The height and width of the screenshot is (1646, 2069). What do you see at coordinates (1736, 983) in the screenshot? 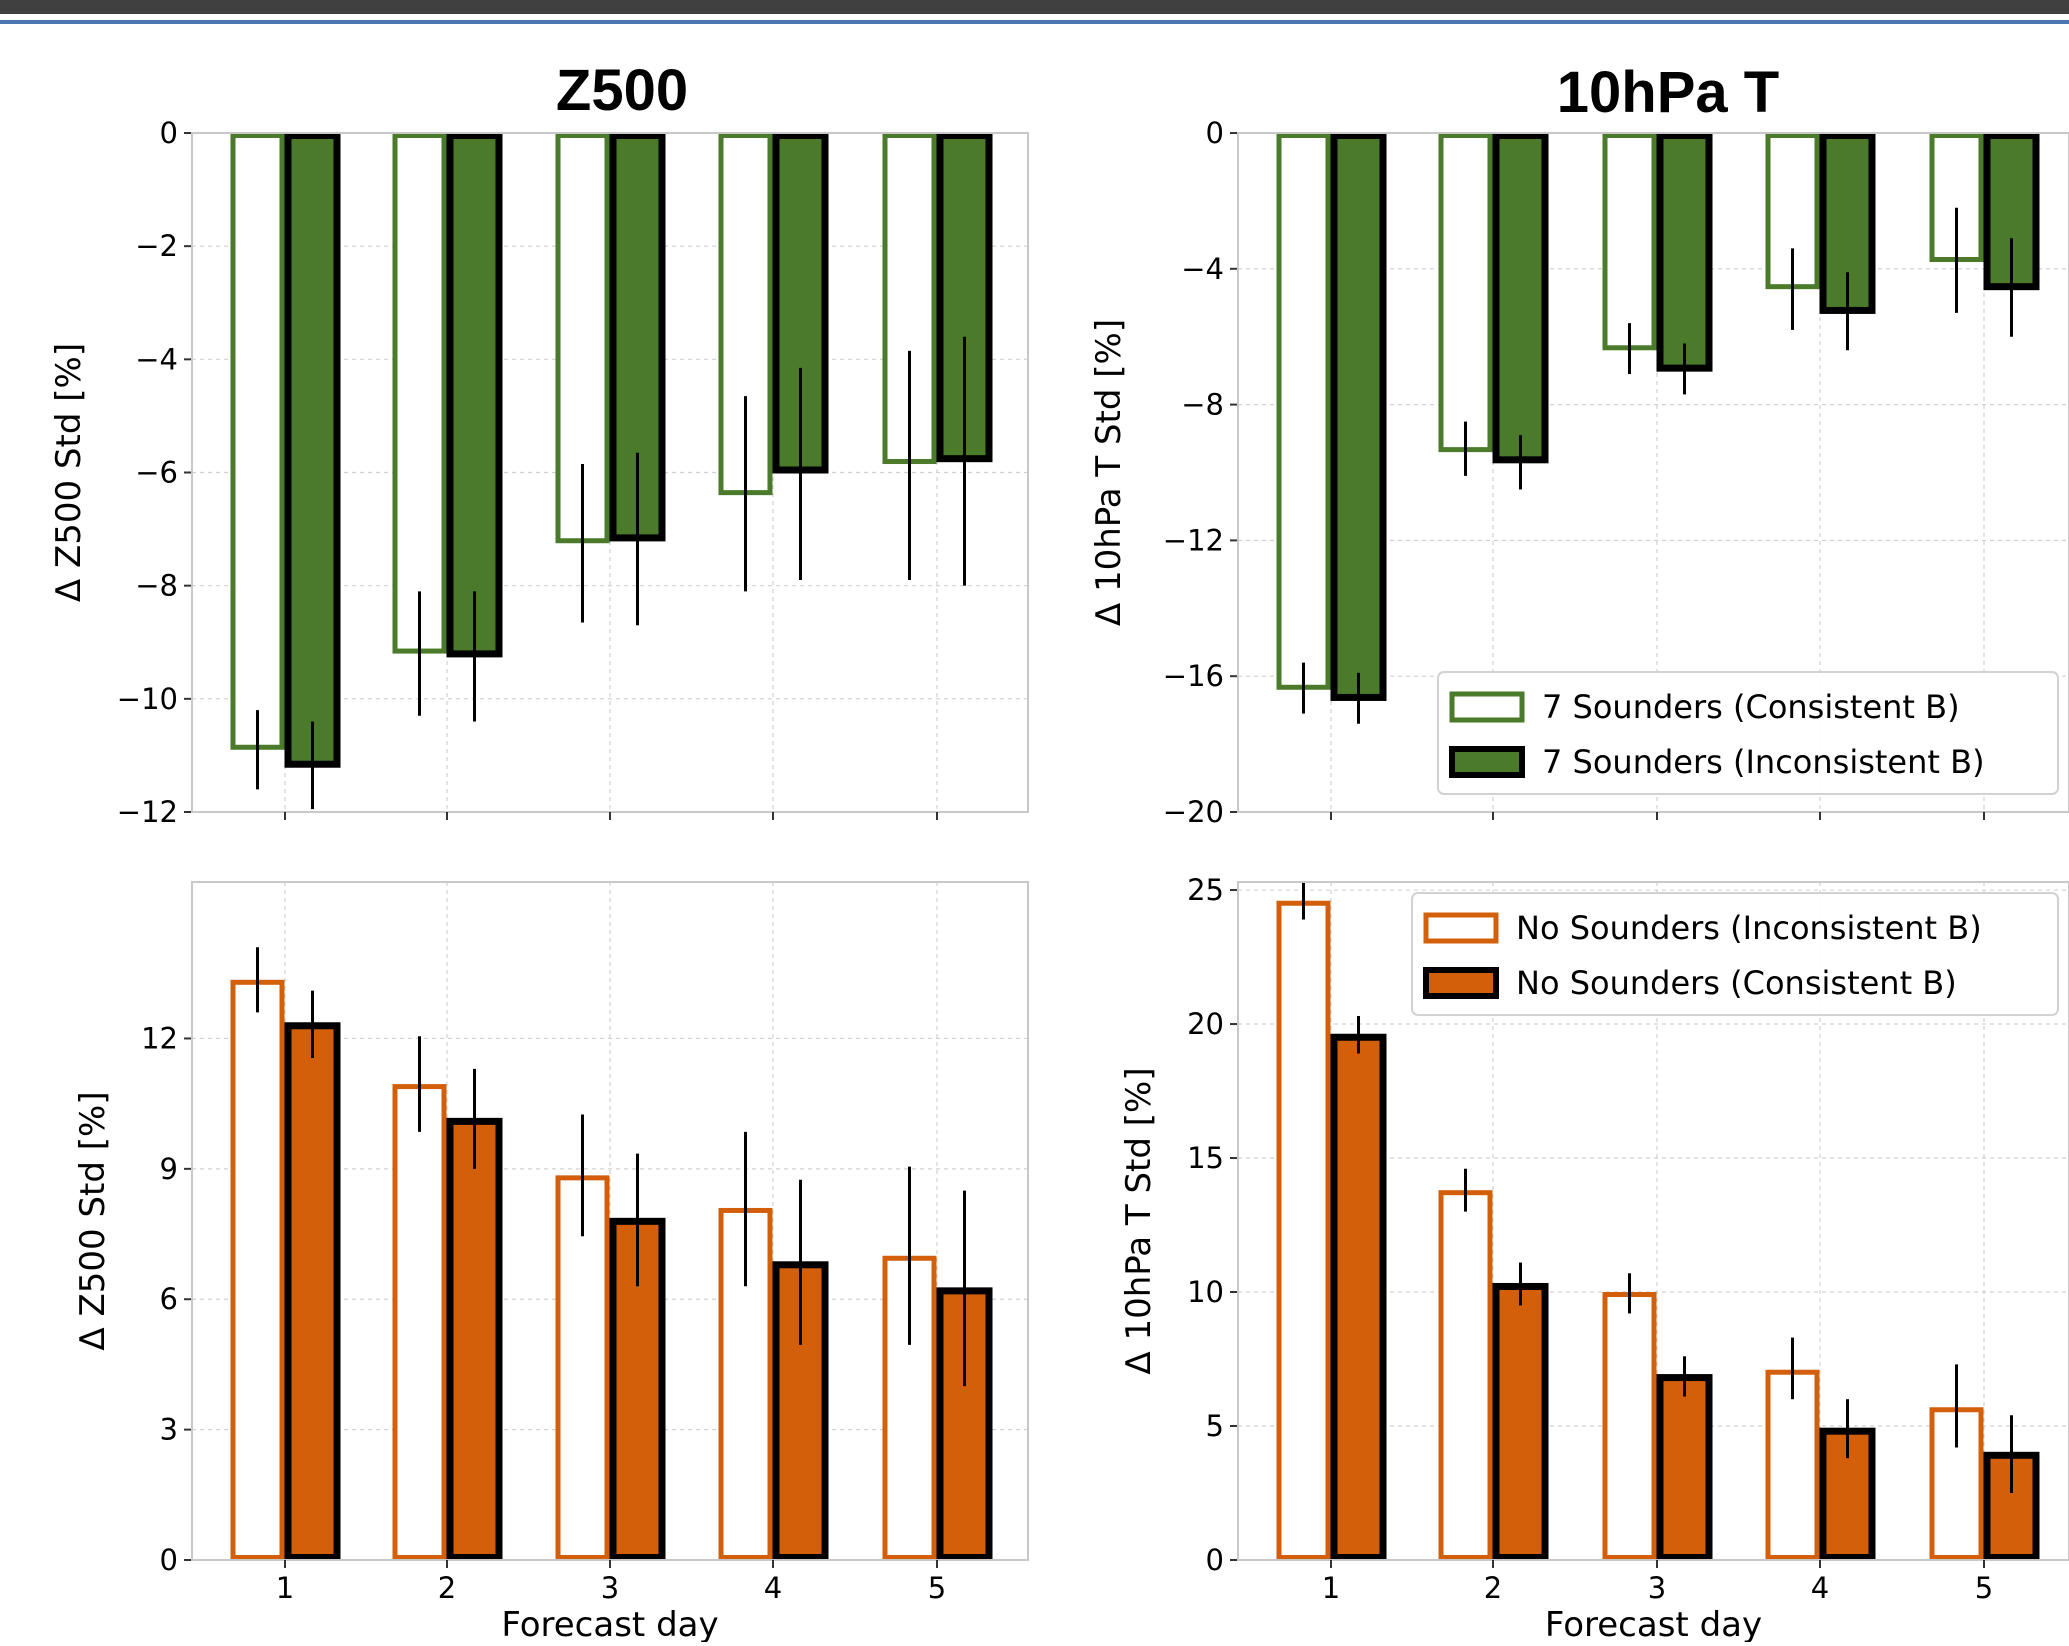
I see `legend-label: No Sounders (Consistent B)` at bounding box center [1736, 983].